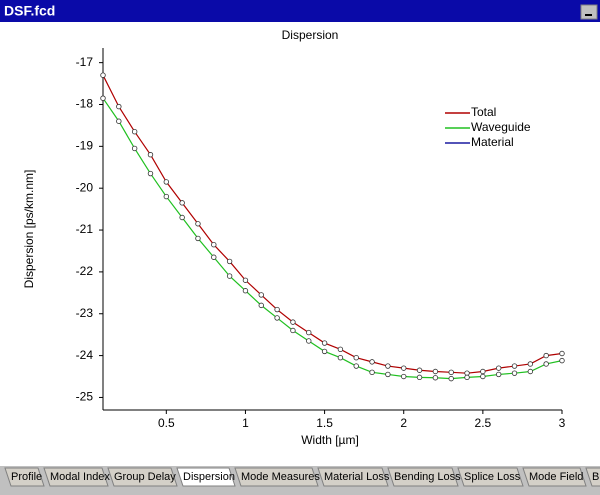 The image size is (600, 495). I want to click on y-axis-label: Dispersion [ps/km.nm], so click(29, 229).